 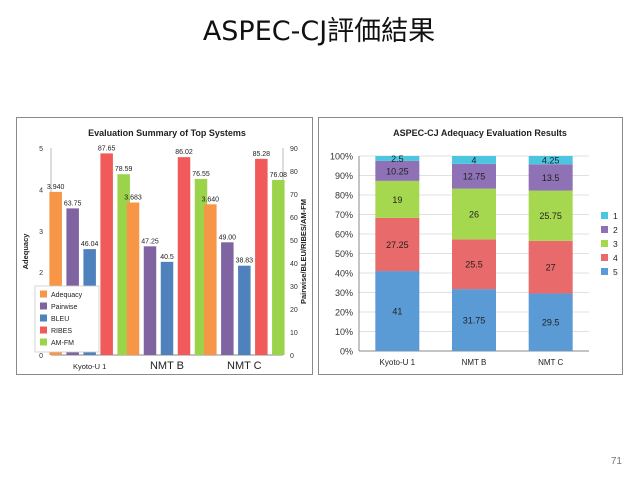 I want to click on data-label-4-nmt-b: 25.5, so click(x=474, y=265).